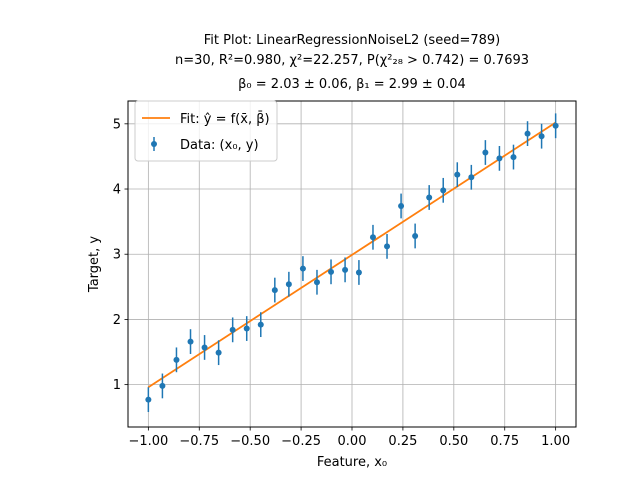 This screenshot has height=484, width=640. I want to click on legend-data-point-swatch, so click(154, 144).